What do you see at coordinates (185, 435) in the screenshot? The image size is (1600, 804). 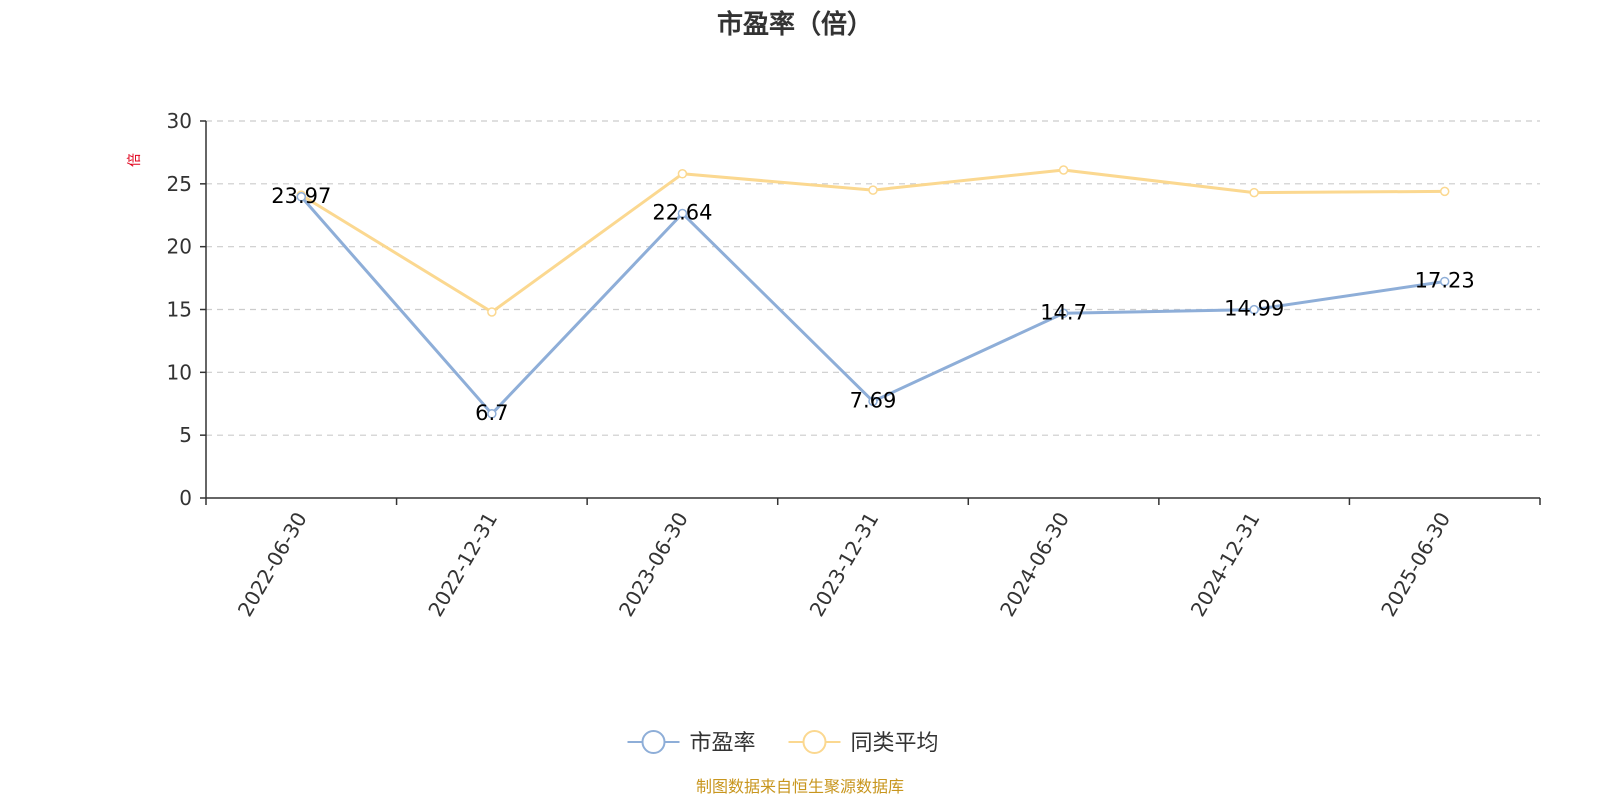 I see `y-tick-label: 5` at bounding box center [185, 435].